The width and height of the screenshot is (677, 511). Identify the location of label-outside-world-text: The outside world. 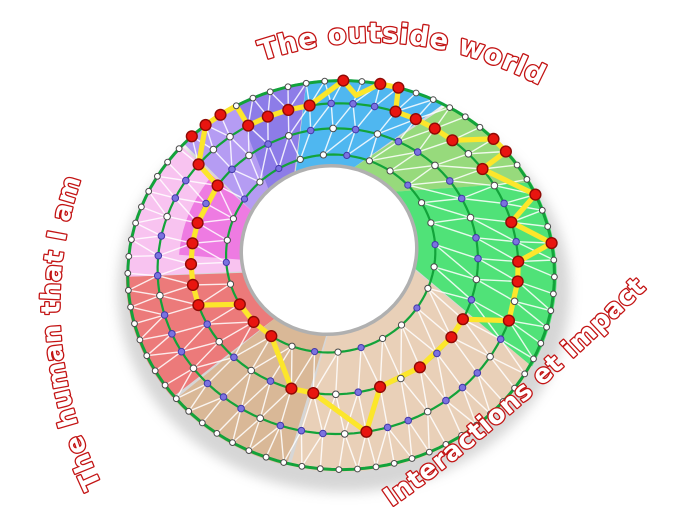
(402, 54).